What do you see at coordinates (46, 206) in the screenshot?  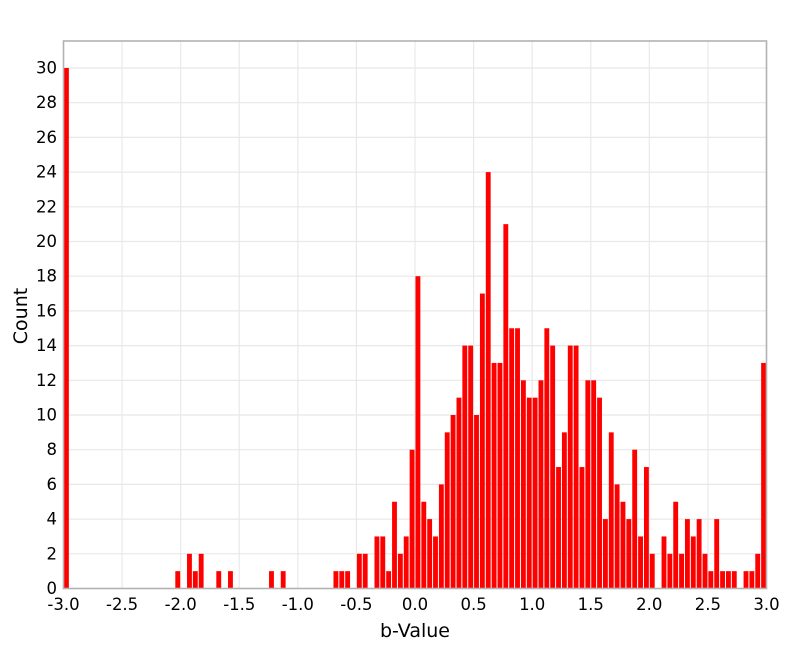 I see `y-tick-label: 22` at bounding box center [46, 206].